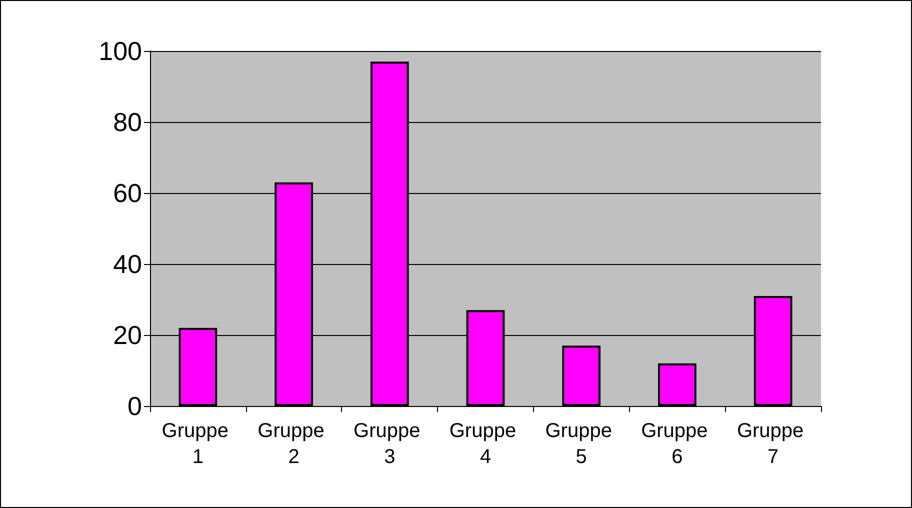  Describe the element at coordinates (127, 193) in the screenshot. I see `y-tick-label: 60` at that location.